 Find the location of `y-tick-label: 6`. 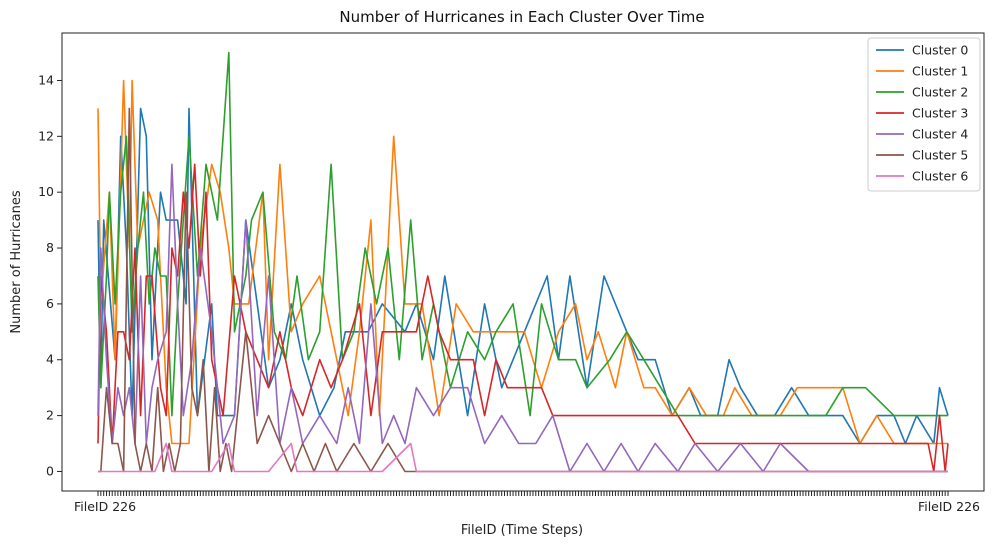

y-tick-label: 6 is located at coordinates (50, 303).